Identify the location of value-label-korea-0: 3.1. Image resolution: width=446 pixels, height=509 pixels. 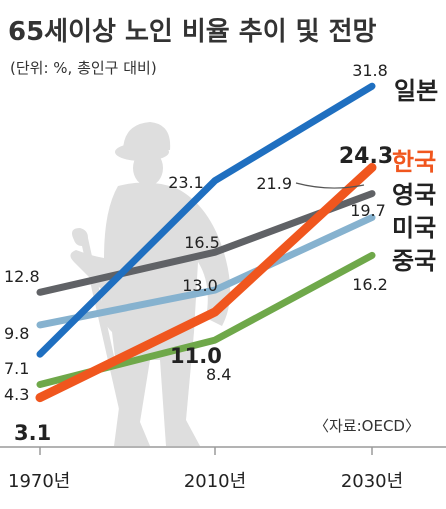
(32, 433).